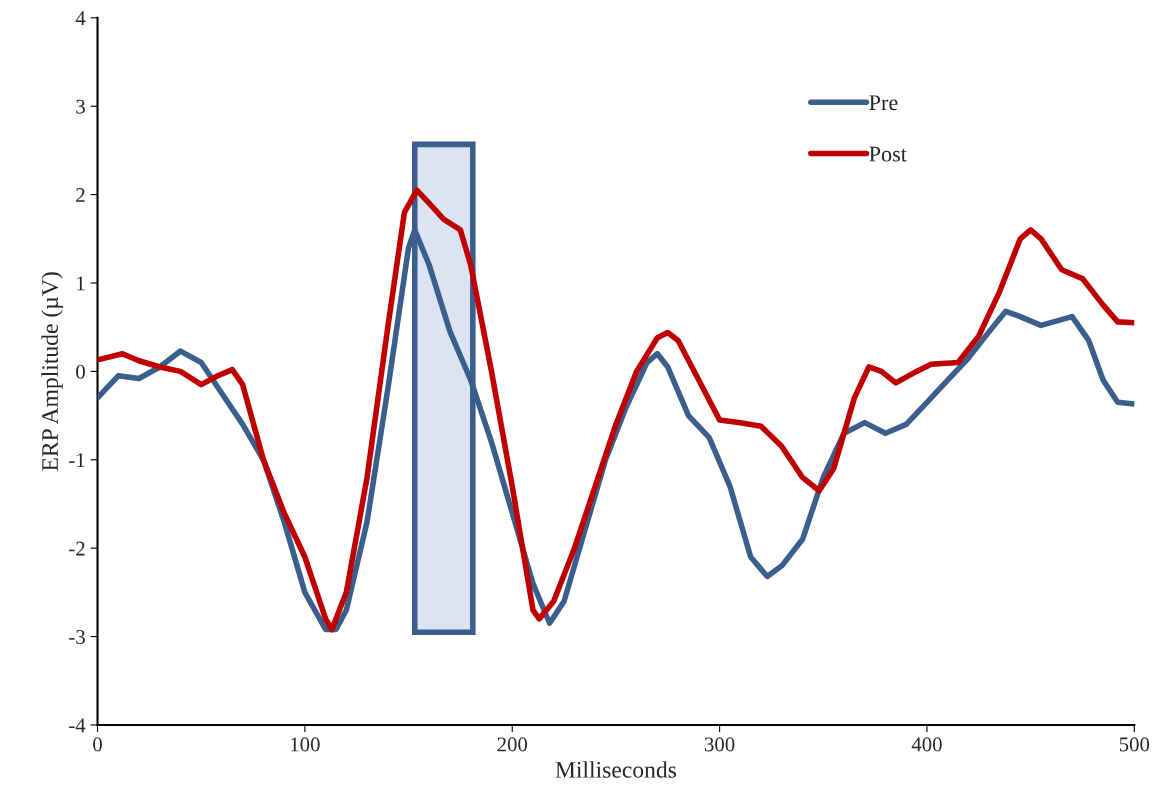  What do you see at coordinates (883, 103) in the screenshot?
I see `legend-label: Pre` at bounding box center [883, 103].